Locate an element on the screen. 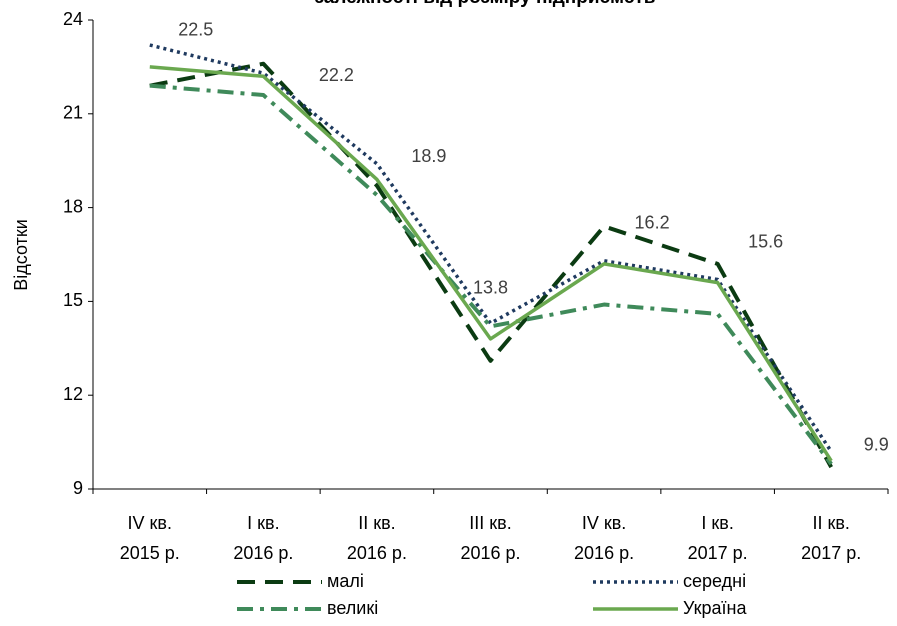 This screenshot has height=626, width=897. y-tick-label: 18 is located at coordinates (73, 206).